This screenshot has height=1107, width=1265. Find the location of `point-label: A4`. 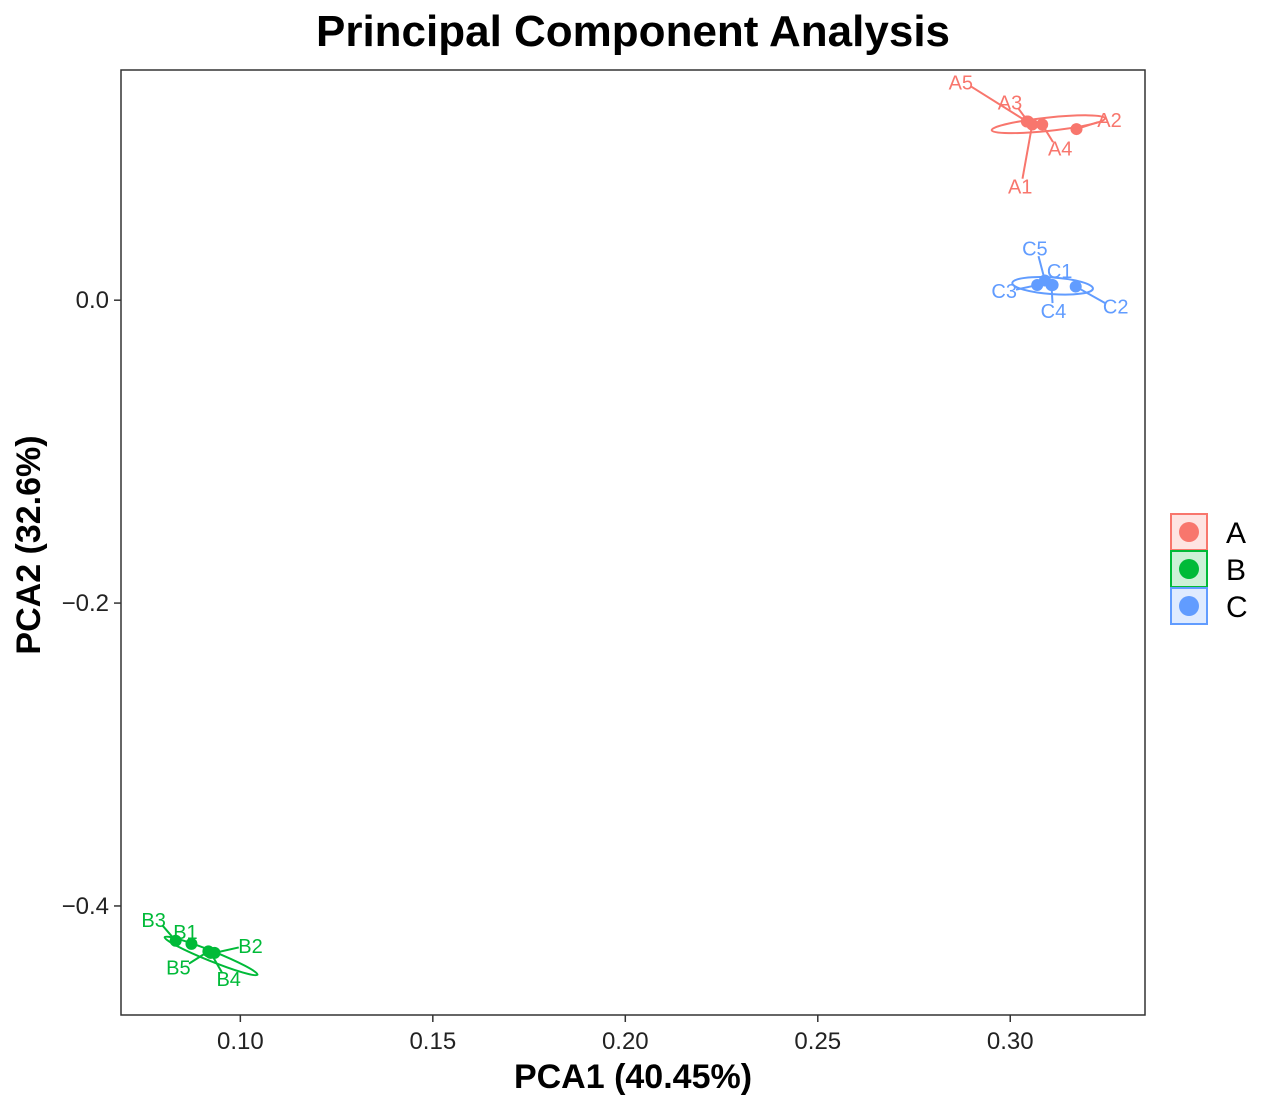

point-label: A4 is located at coordinates (1060, 150).